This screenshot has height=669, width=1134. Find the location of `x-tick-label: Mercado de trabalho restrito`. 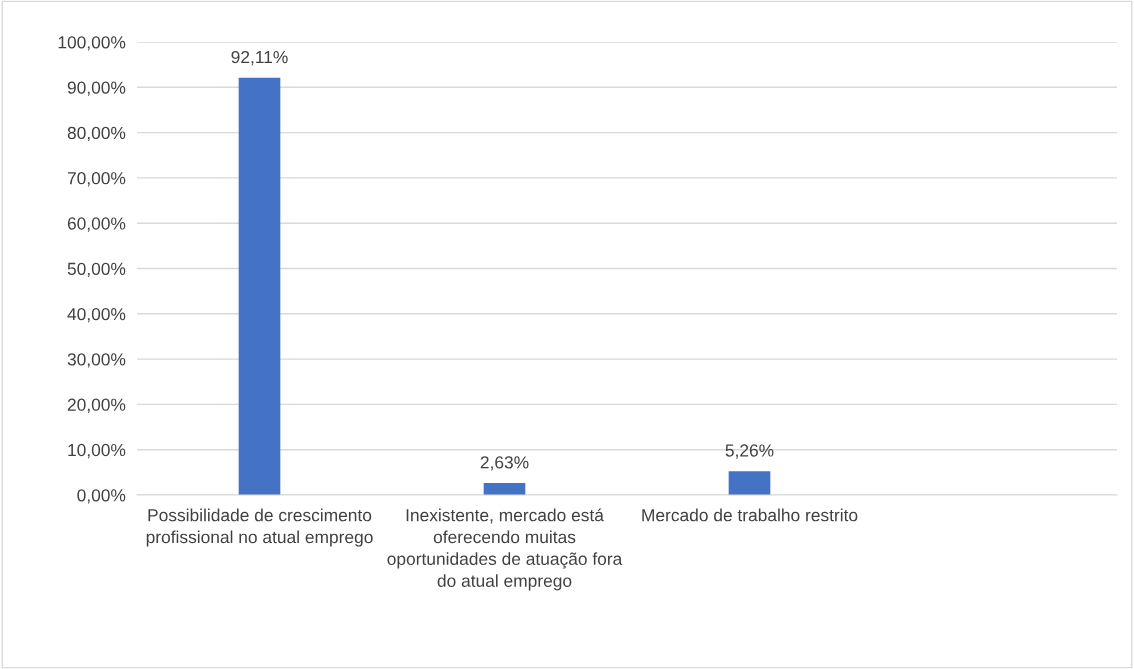

x-tick-label: Mercado de trabalho restrito is located at coordinates (750, 515).